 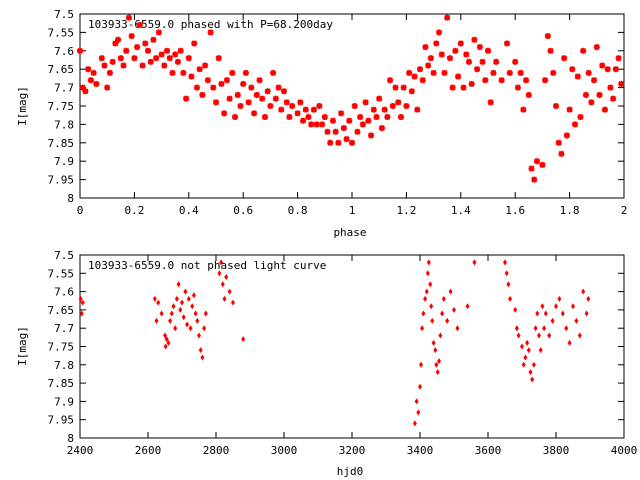 I want to click on x-tick-label: 0, so click(x=80, y=210).